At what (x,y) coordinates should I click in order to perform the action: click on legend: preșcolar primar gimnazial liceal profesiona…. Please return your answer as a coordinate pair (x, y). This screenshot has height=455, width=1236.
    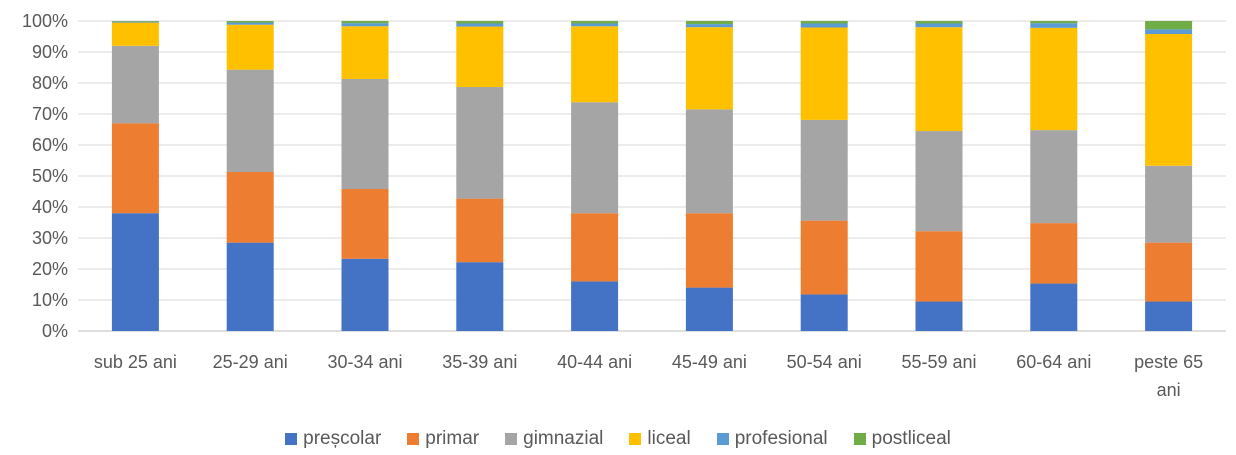
    Looking at the image, I should click on (618, 439).